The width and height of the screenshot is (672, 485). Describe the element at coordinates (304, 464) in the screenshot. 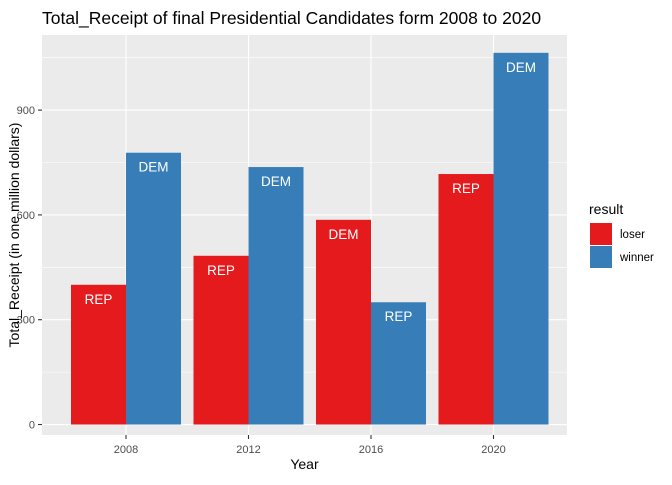

I see `x-axis-label: Year` at that location.